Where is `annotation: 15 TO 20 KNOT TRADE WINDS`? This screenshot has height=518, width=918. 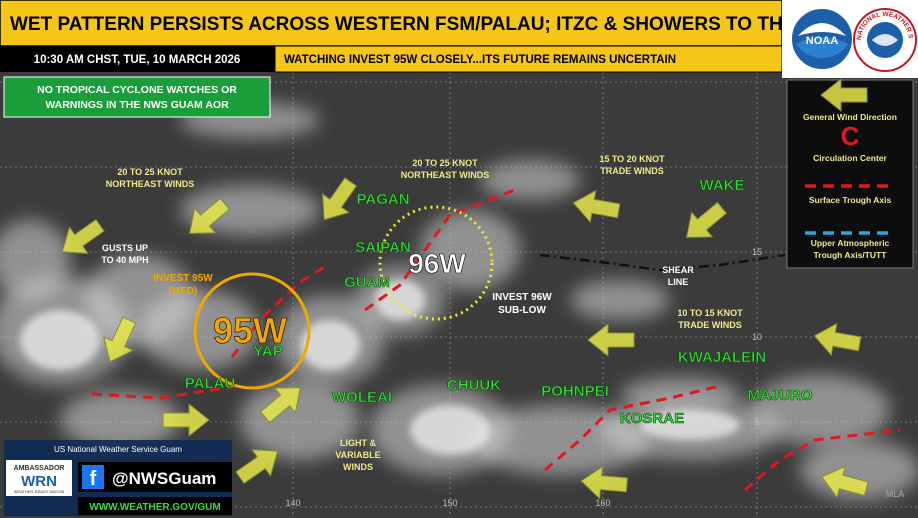
annotation: 15 TO 20 KNOT TRADE WINDS is located at coordinates (632, 165).